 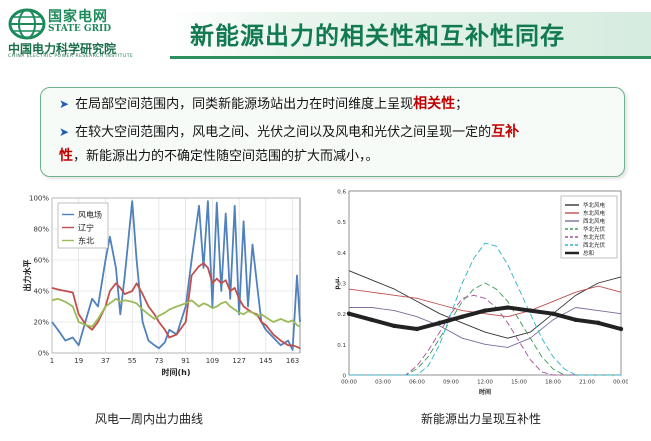 What do you see at coordinates (132, 361) in the screenshot?
I see `x-tick-label: 55` at bounding box center [132, 361].